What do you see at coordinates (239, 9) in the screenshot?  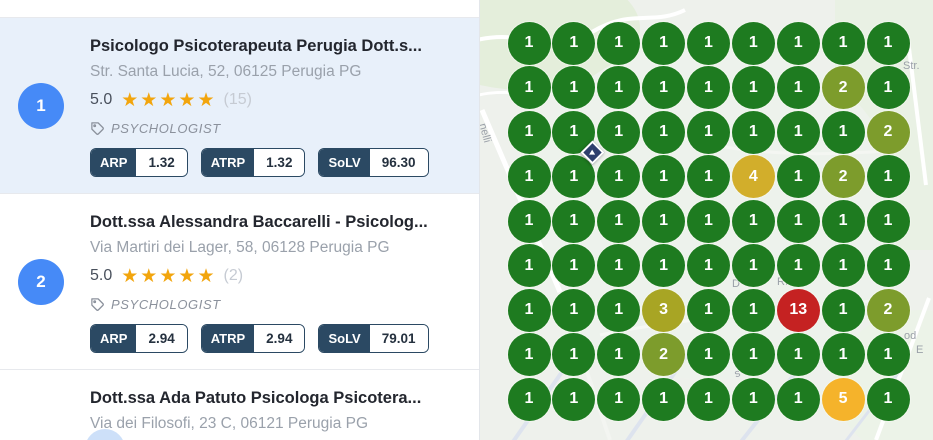 I see `list-header-strip` at bounding box center [239, 9].